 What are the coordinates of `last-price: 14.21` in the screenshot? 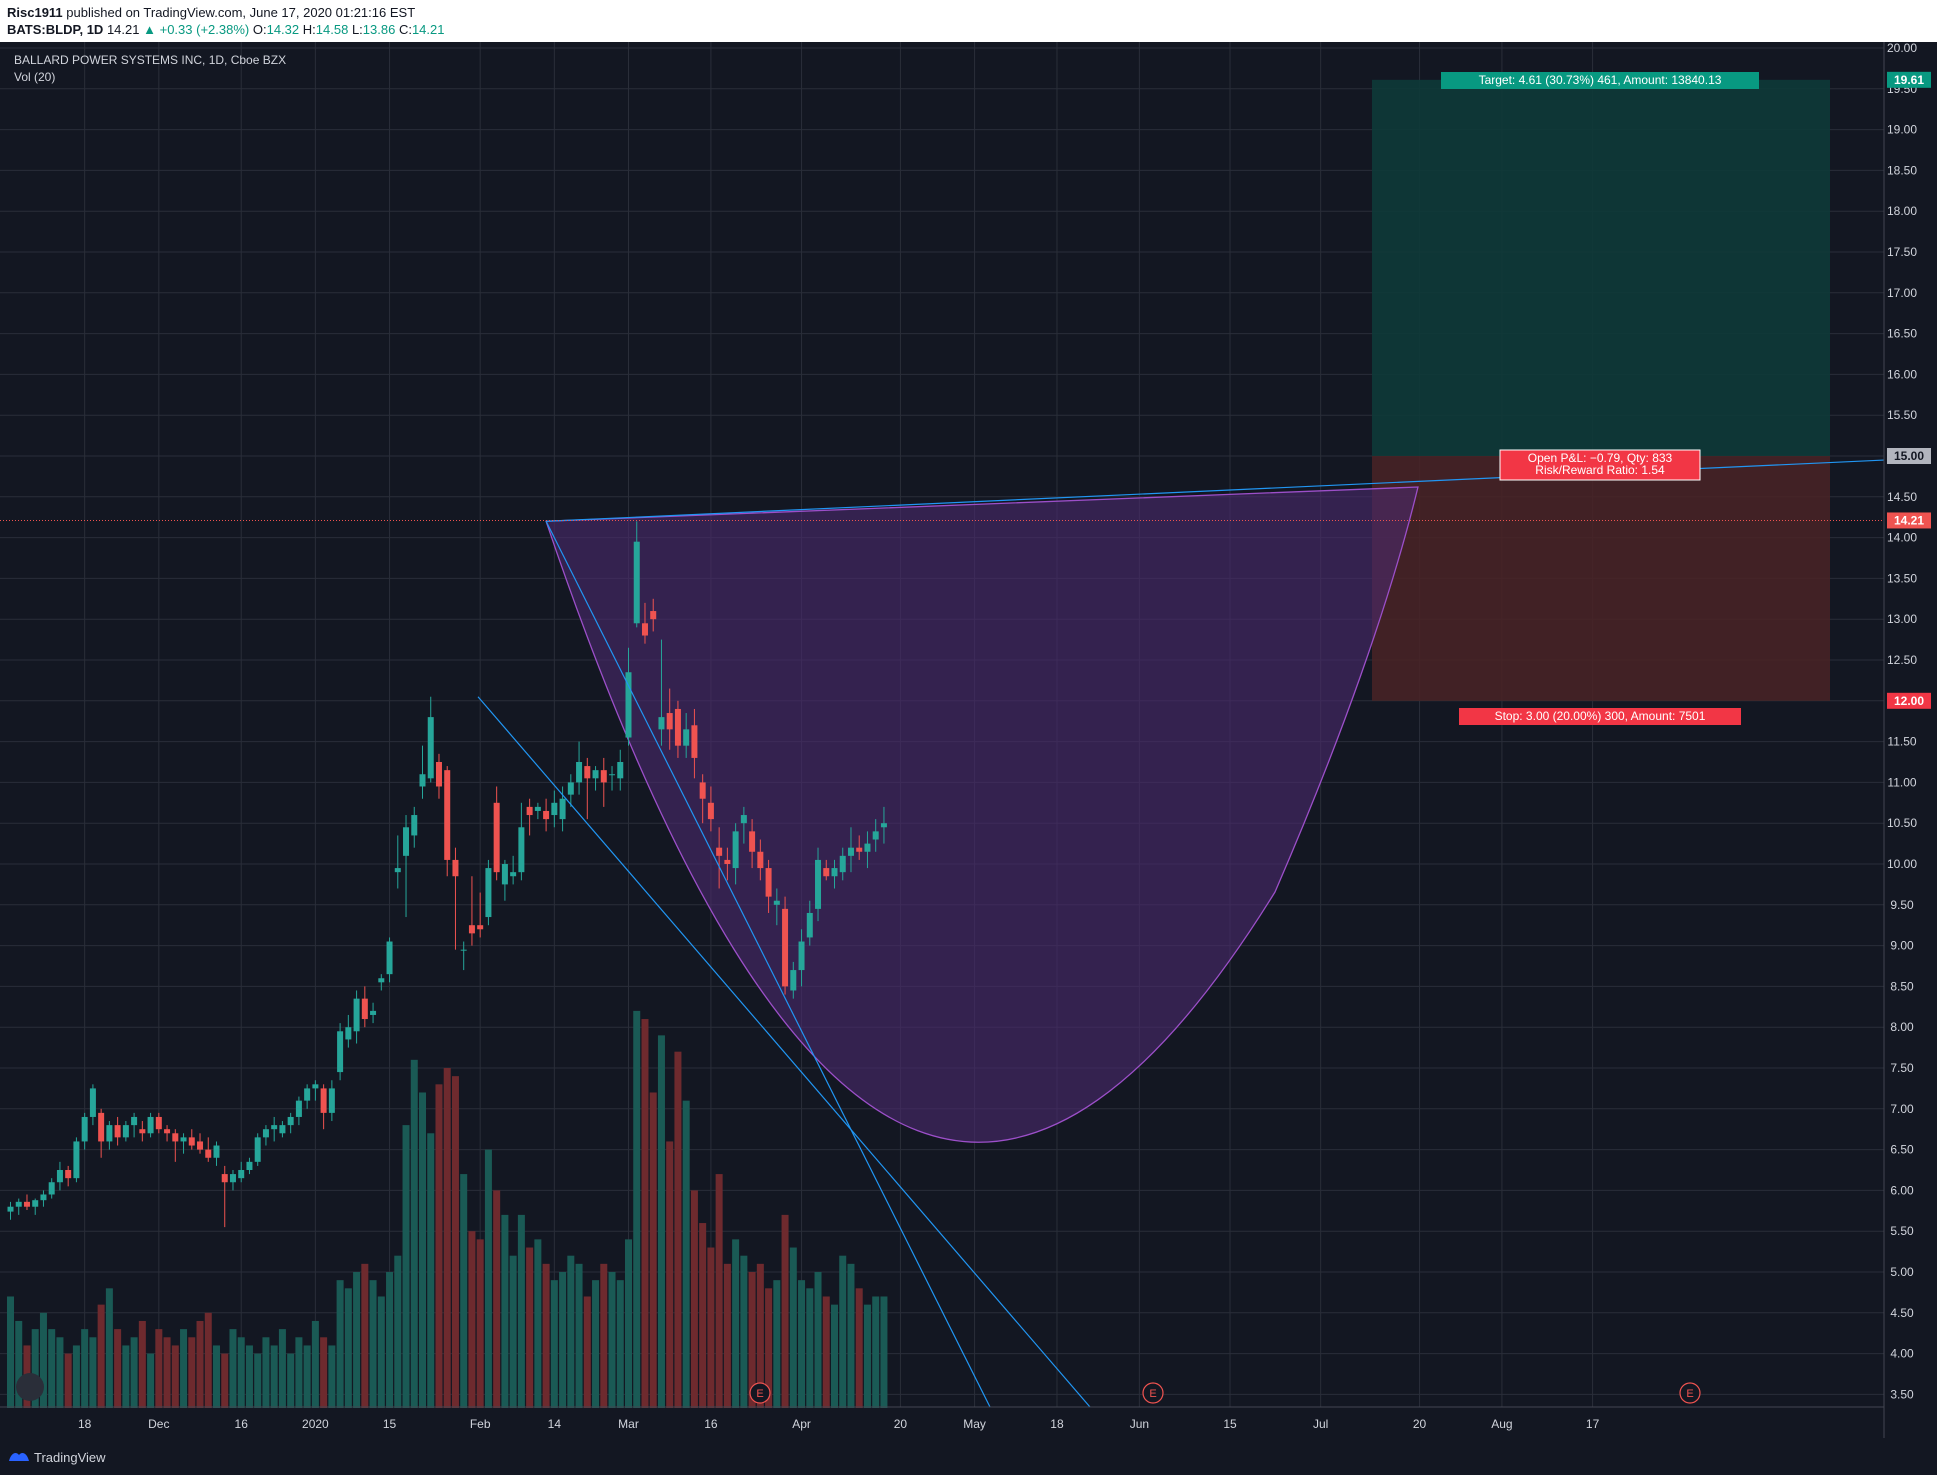 It's located at (123, 29).